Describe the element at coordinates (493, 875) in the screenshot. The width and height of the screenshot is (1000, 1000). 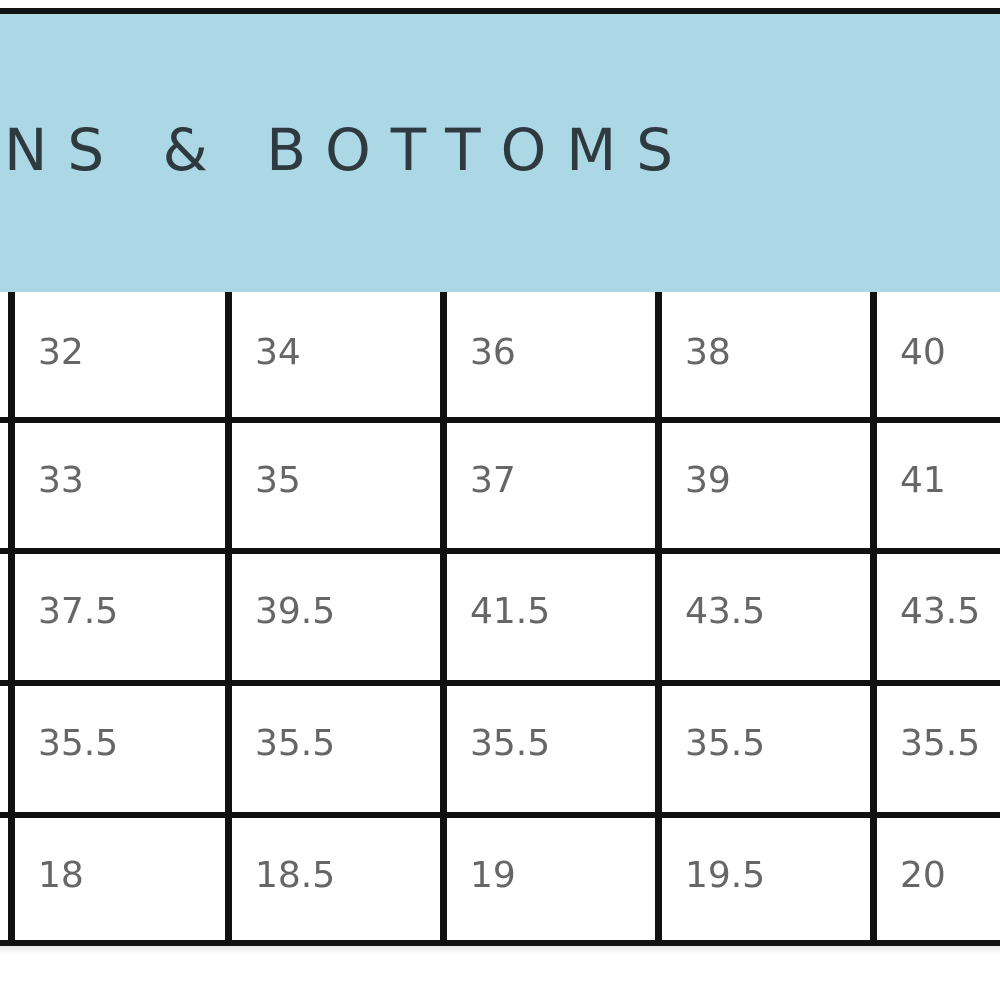
I see `table-cell: 19` at that location.